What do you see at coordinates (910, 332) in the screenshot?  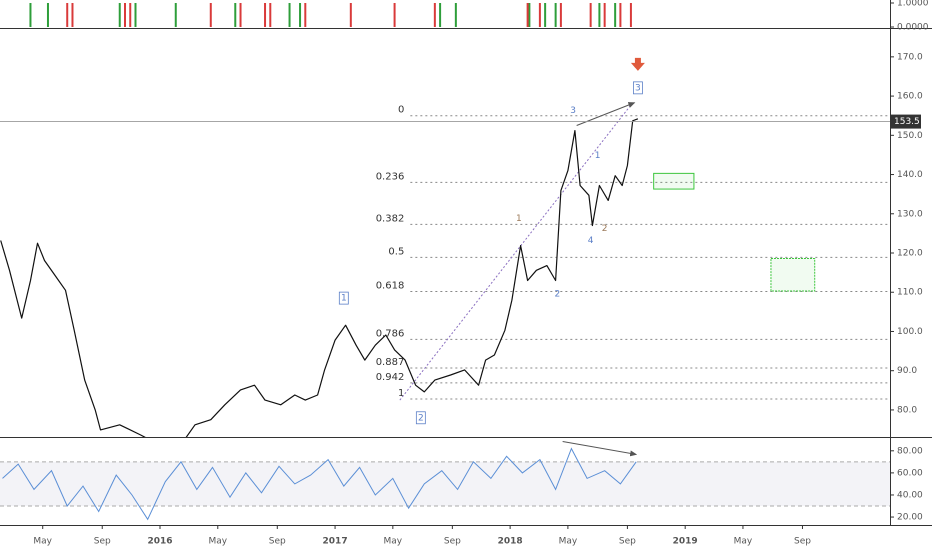 I see `y-tick-label: 100.0` at bounding box center [910, 332].